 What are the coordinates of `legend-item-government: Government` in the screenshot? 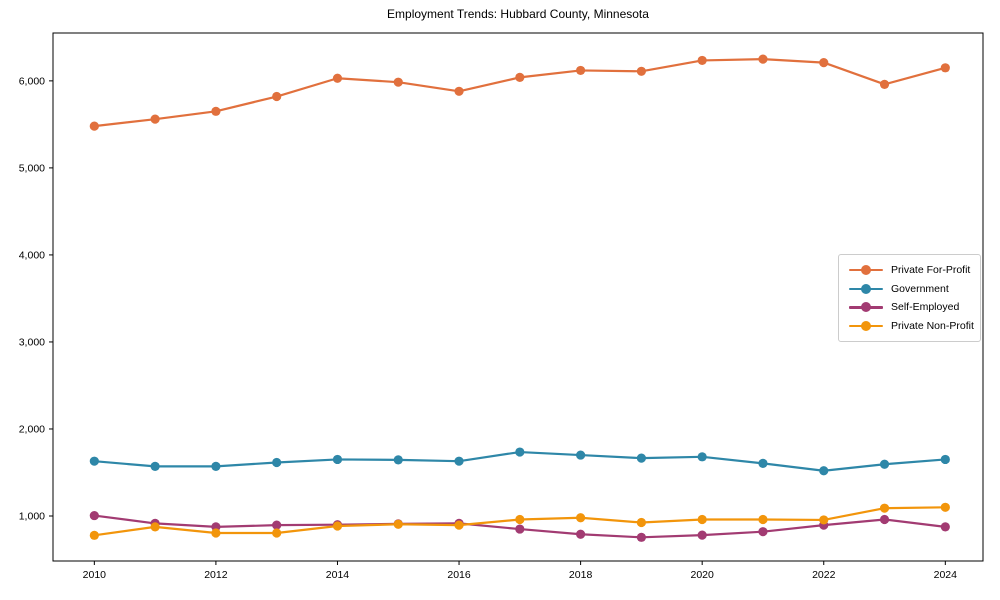 It's located at (910, 289).